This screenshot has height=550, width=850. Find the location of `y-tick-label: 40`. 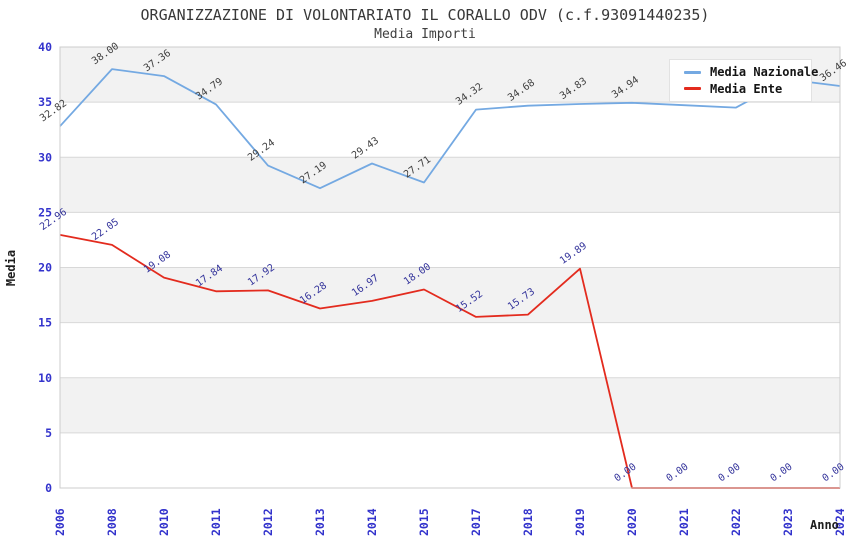

y-tick-label: 40 is located at coordinates (45, 47).